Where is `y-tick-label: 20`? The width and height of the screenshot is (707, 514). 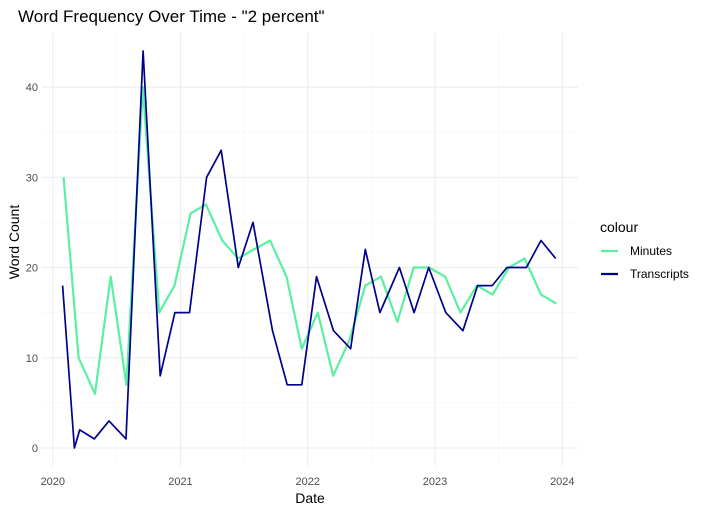 y-tick-label: 20 is located at coordinates (32, 269).